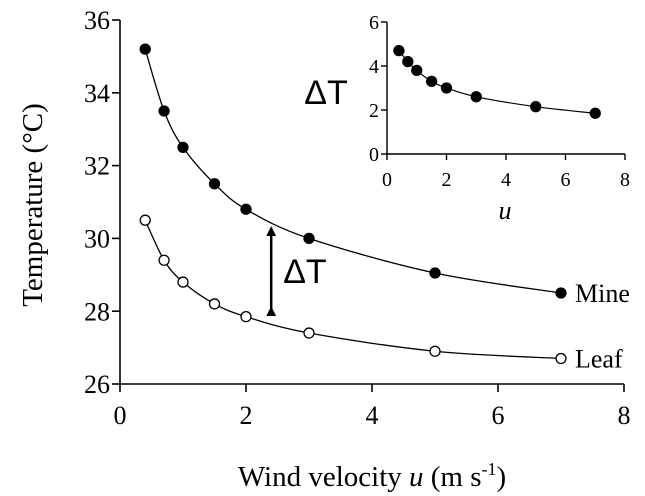  What do you see at coordinates (374, 23) in the screenshot?
I see `inset-y-tick-label: 6` at bounding box center [374, 23].